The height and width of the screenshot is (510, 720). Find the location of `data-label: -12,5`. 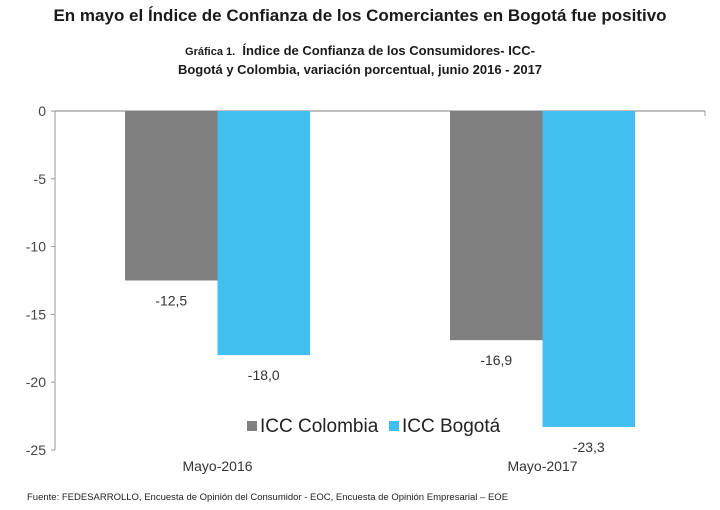

data-label: -12,5 is located at coordinates (171, 301).